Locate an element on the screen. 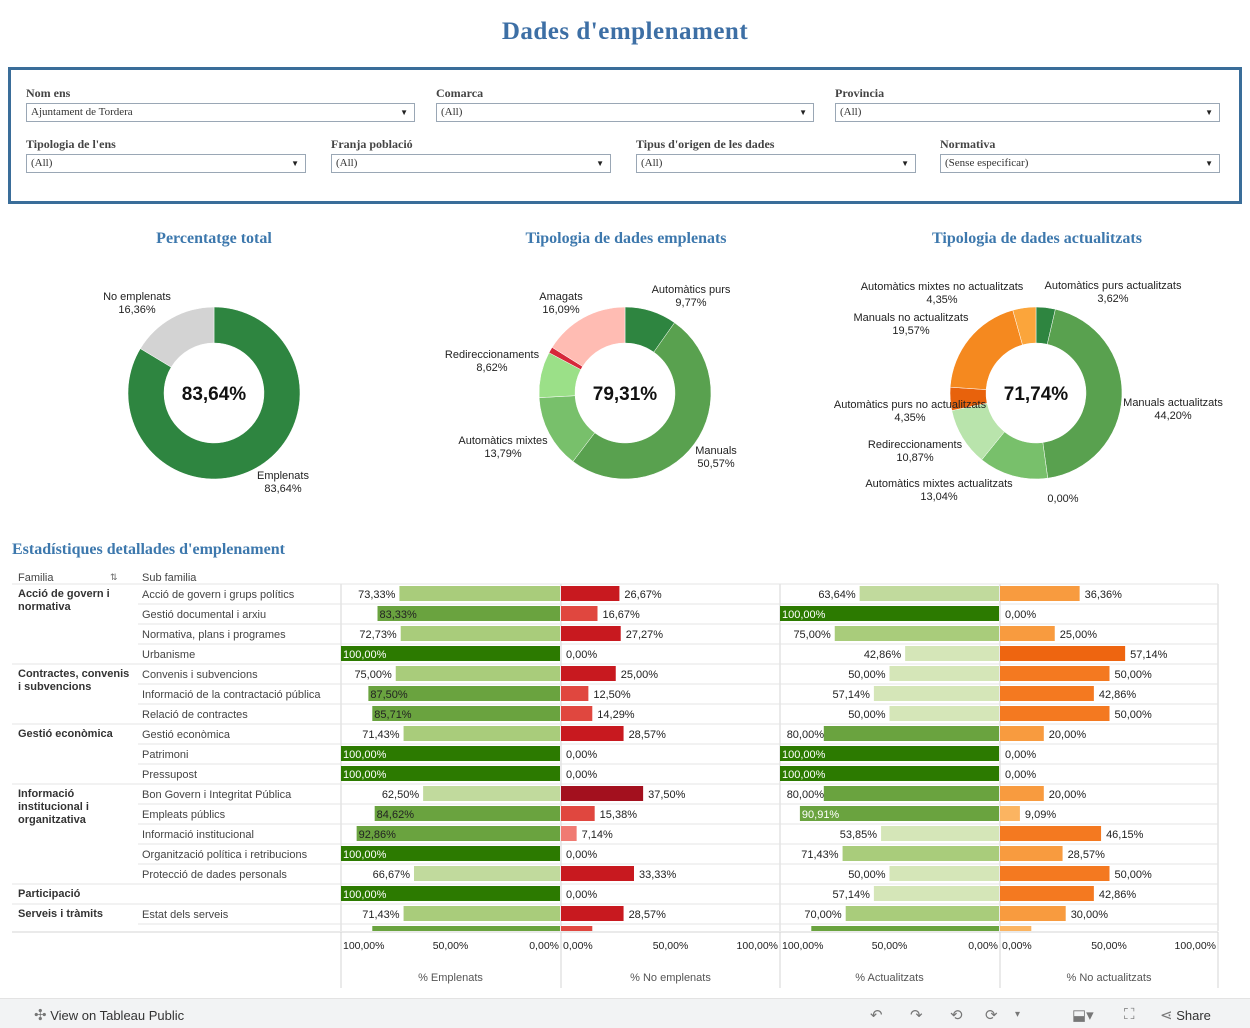 The height and width of the screenshot is (1028, 1250). fullscreen-icon: ⛶ is located at coordinates (1129, 1014).